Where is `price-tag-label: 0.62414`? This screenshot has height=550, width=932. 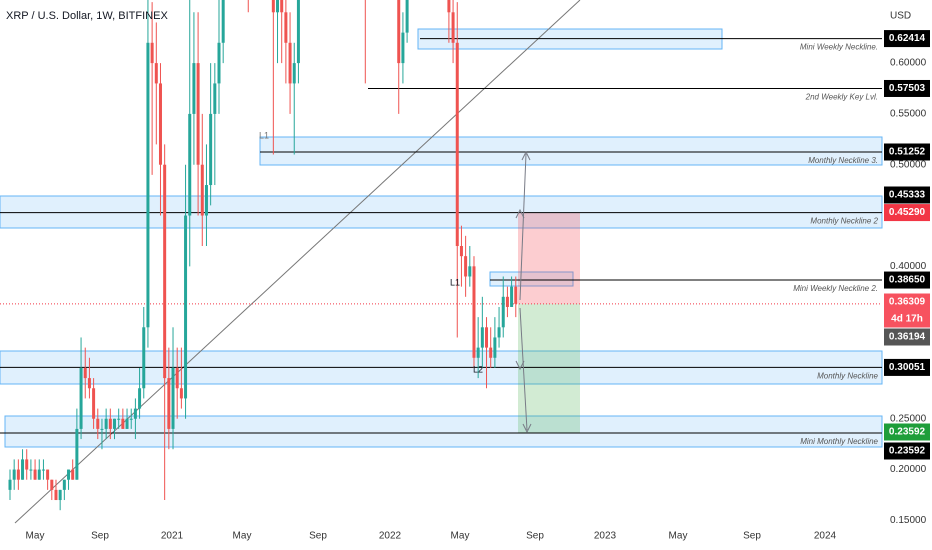 price-tag-label: 0.62414 is located at coordinates (907, 38).